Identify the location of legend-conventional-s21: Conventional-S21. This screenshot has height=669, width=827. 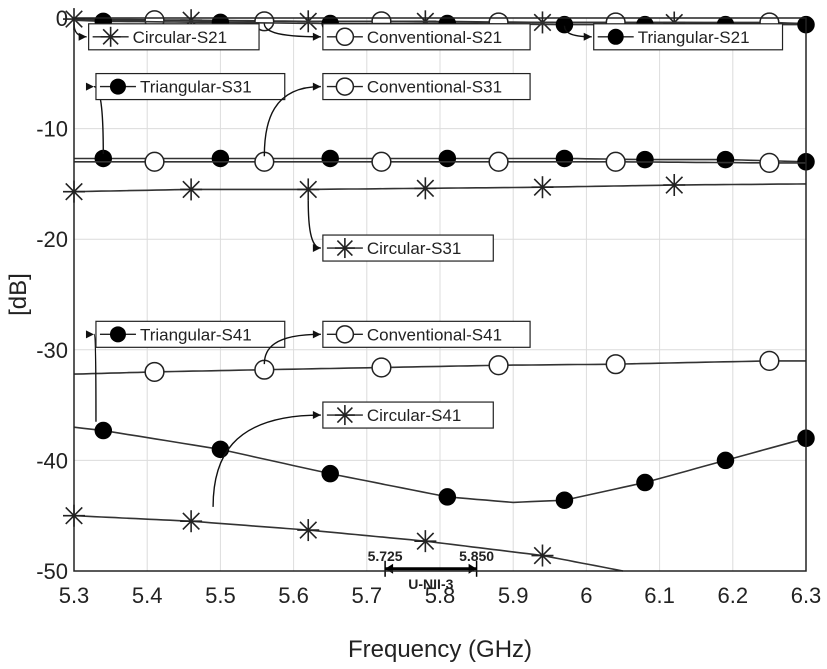
(397, 37).